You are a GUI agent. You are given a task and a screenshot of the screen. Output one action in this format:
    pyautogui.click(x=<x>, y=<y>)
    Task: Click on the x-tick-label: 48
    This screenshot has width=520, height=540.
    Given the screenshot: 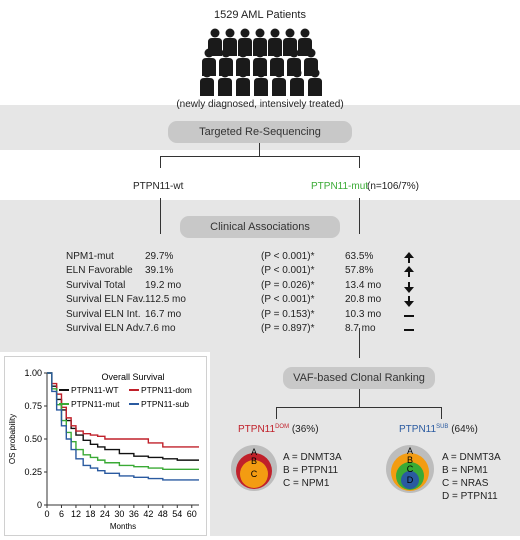 What is the action you would take?
    pyautogui.click(x=163, y=514)
    